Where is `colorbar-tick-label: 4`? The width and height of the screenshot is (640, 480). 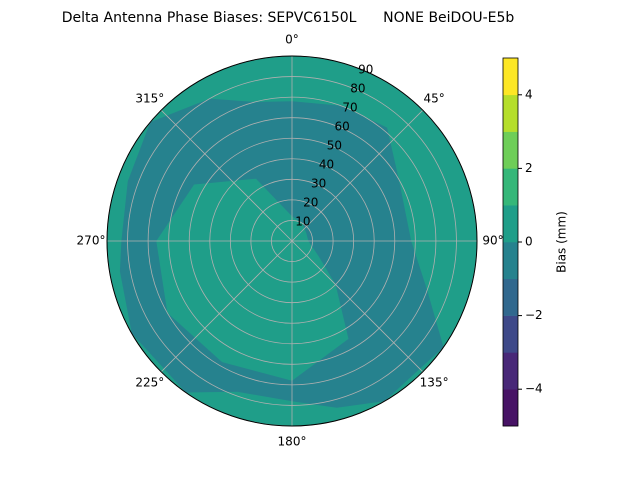 colorbar-tick-label: 4 is located at coordinates (529, 94).